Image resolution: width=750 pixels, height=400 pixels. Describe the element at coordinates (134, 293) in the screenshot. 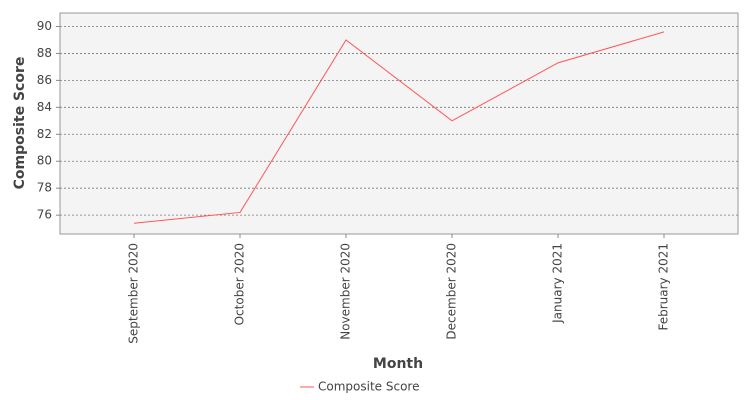

I see `x-tick-label: September 2020` at that location.